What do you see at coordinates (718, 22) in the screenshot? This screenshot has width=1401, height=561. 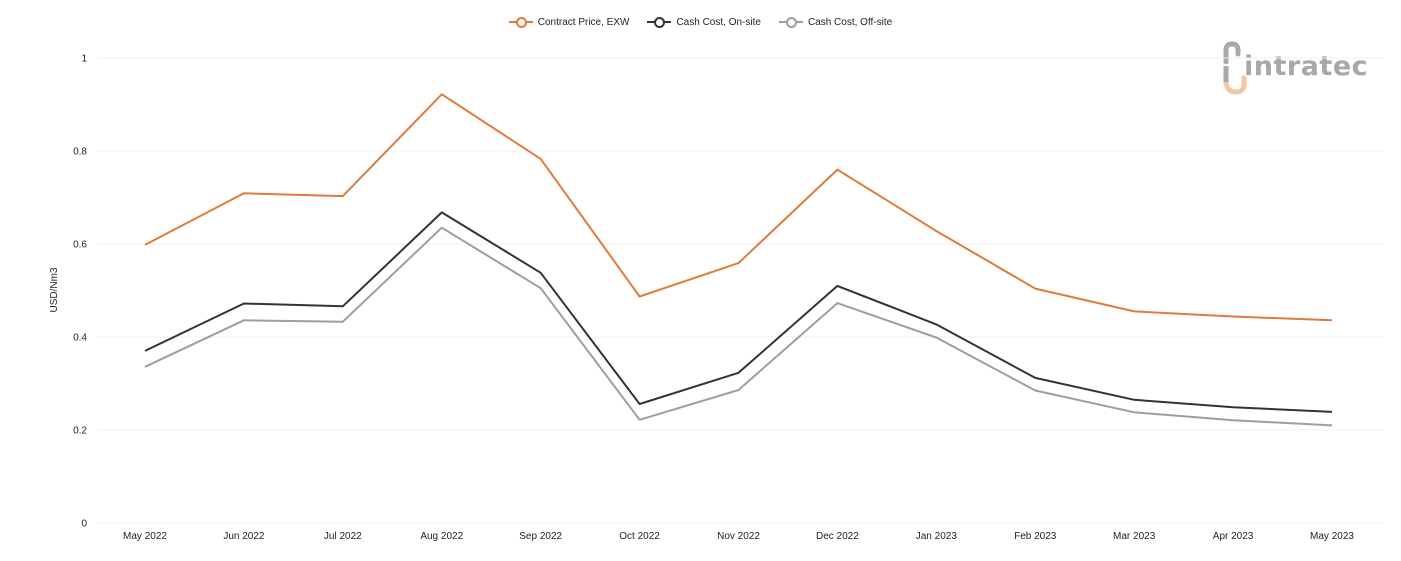 I see `legend-label: Cash Cost, On-site` at bounding box center [718, 22].